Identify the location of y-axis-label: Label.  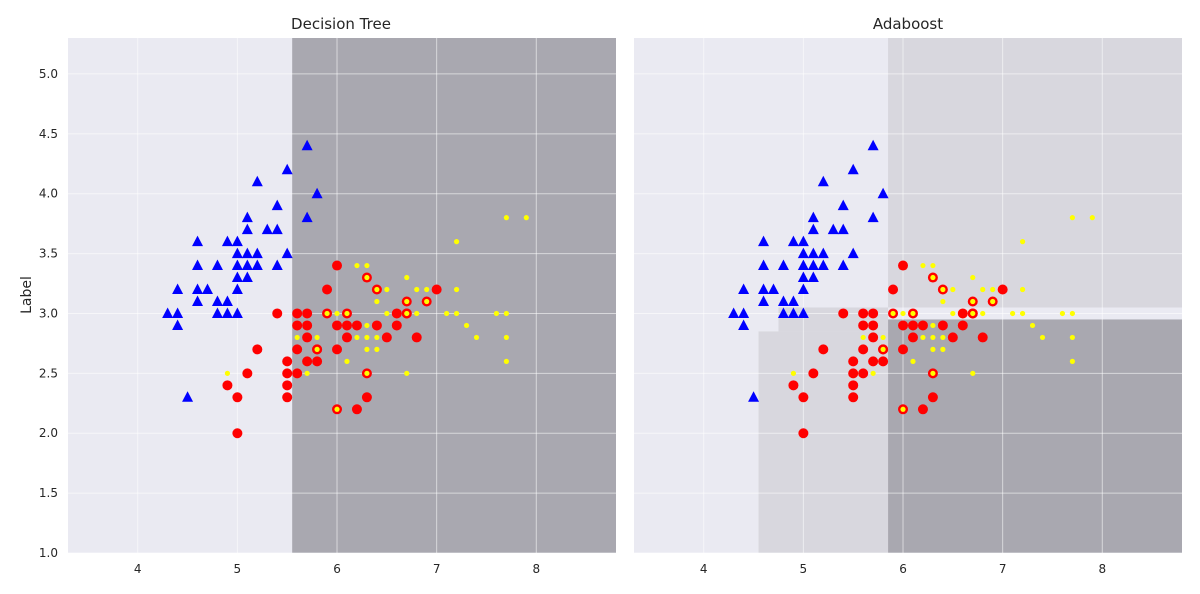
(27, 295).